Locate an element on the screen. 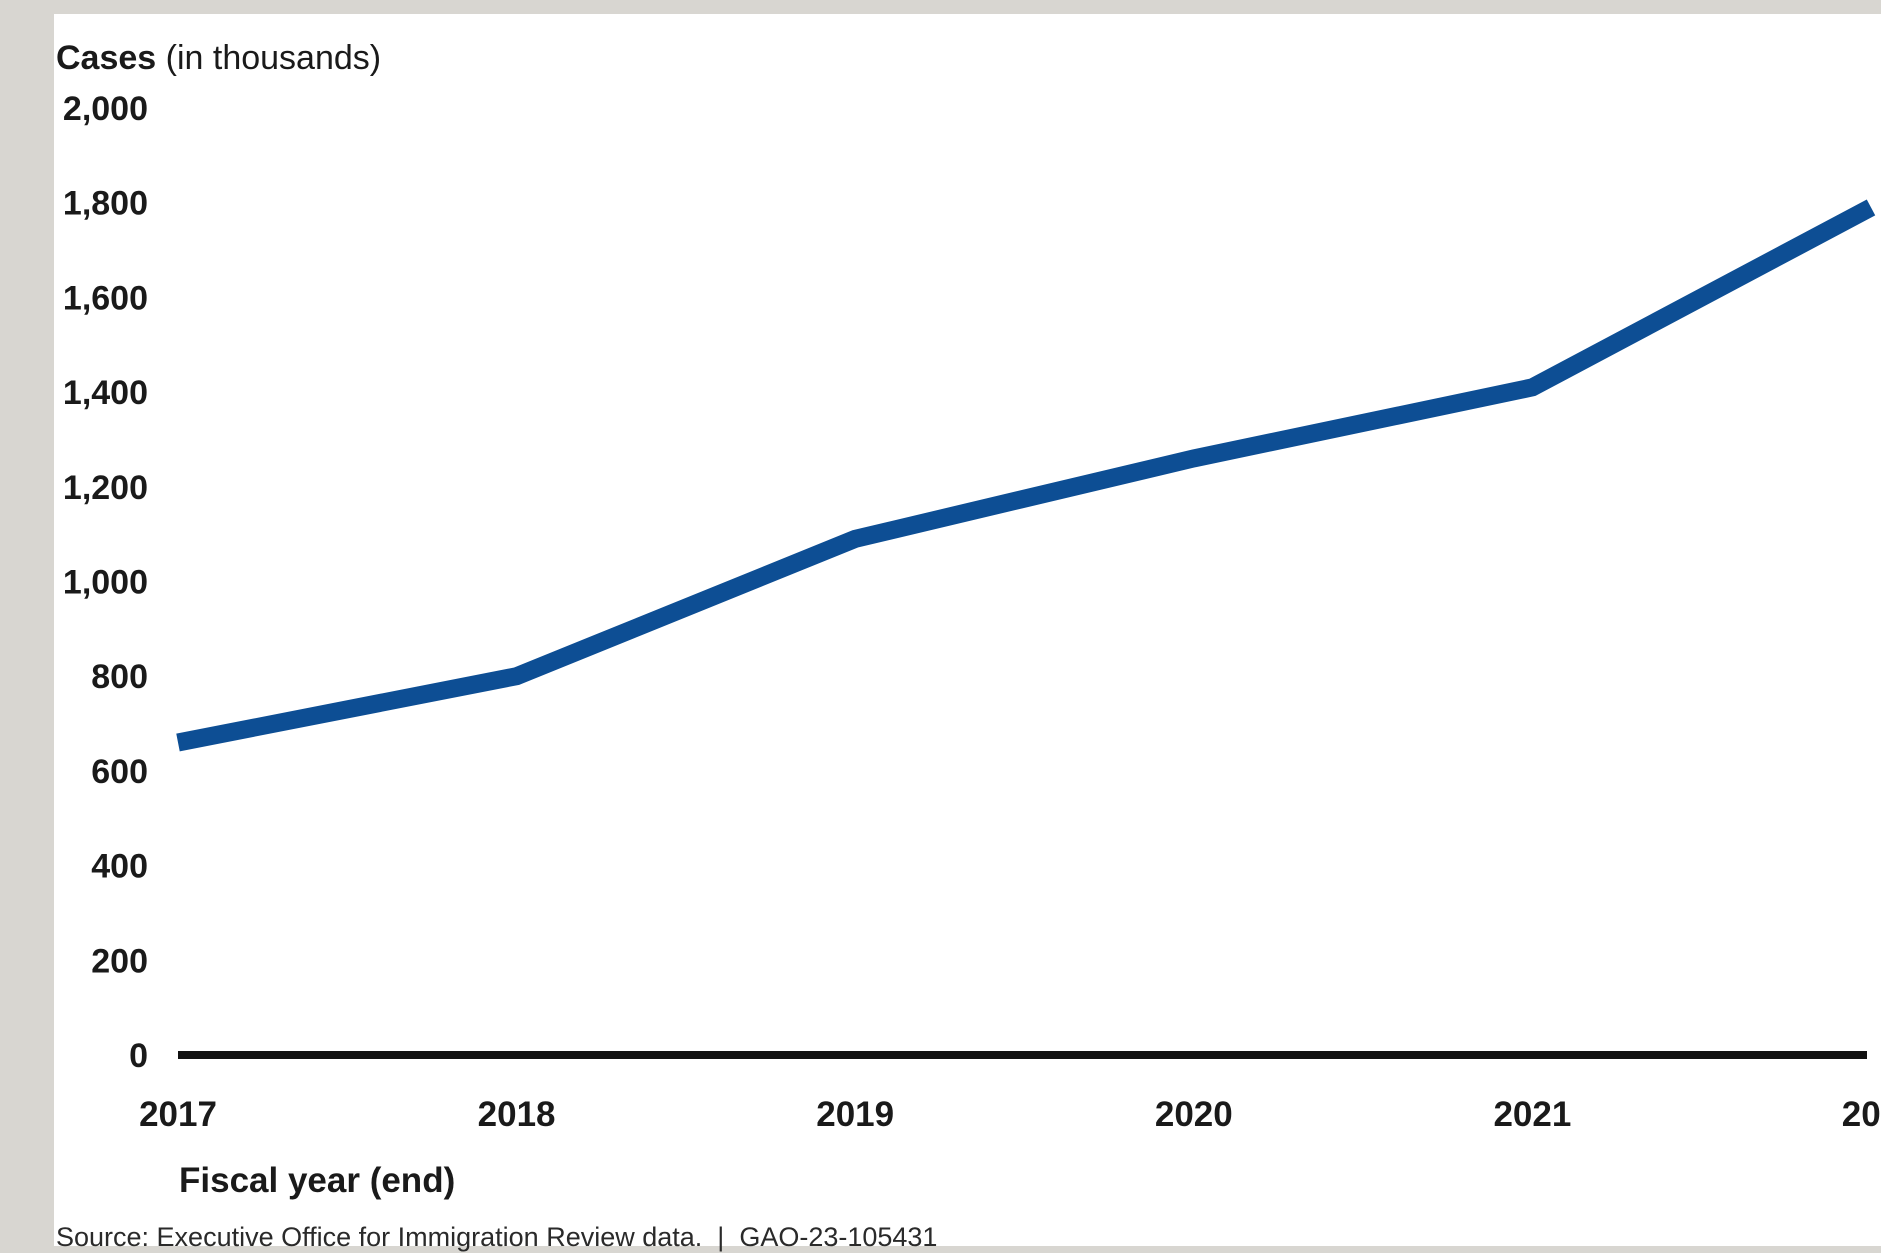 Image resolution: width=1881 pixels, height=1253 pixels. y-axis-title: Cases (in thousands) is located at coordinates (218, 58).